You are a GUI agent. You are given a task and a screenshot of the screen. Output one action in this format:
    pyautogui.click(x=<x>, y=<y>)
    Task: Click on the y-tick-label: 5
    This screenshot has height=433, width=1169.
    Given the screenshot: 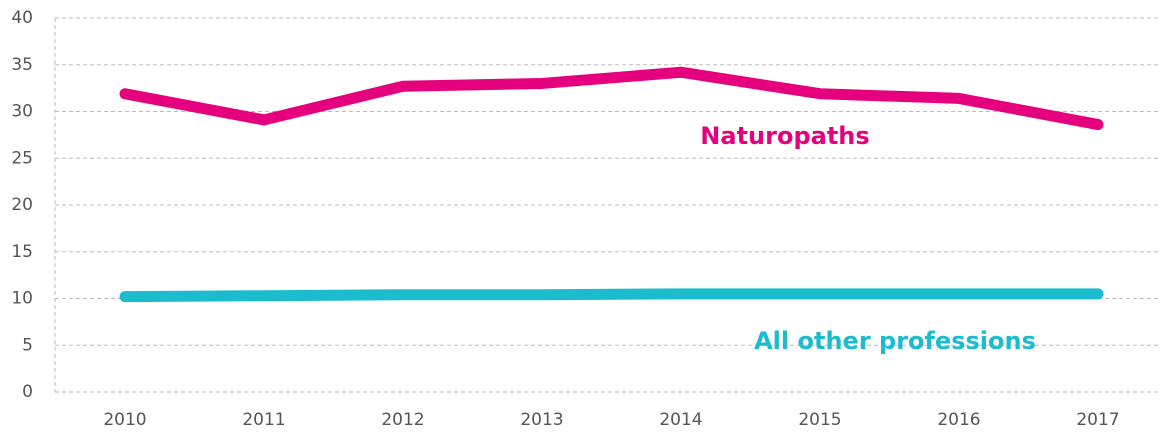 What is the action you would take?
    pyautogui.click(x=27, y=345)
    